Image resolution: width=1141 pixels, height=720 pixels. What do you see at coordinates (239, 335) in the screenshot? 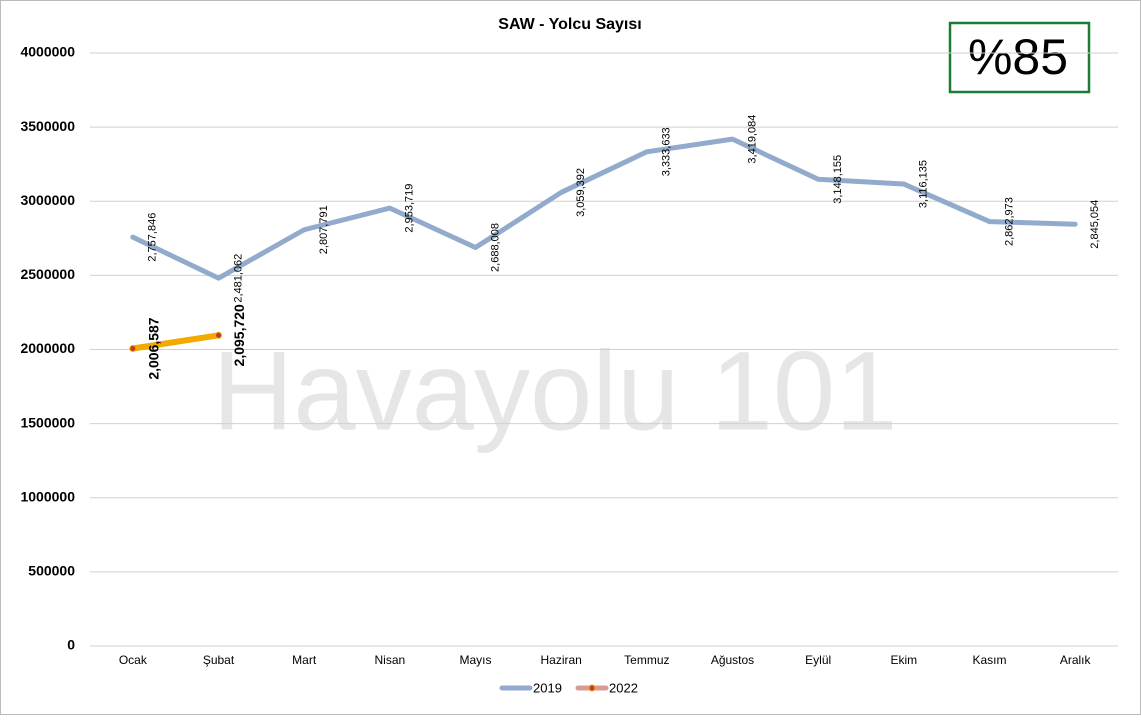
I see `data-label: 2,095,720` at bounding box center [239, 335].